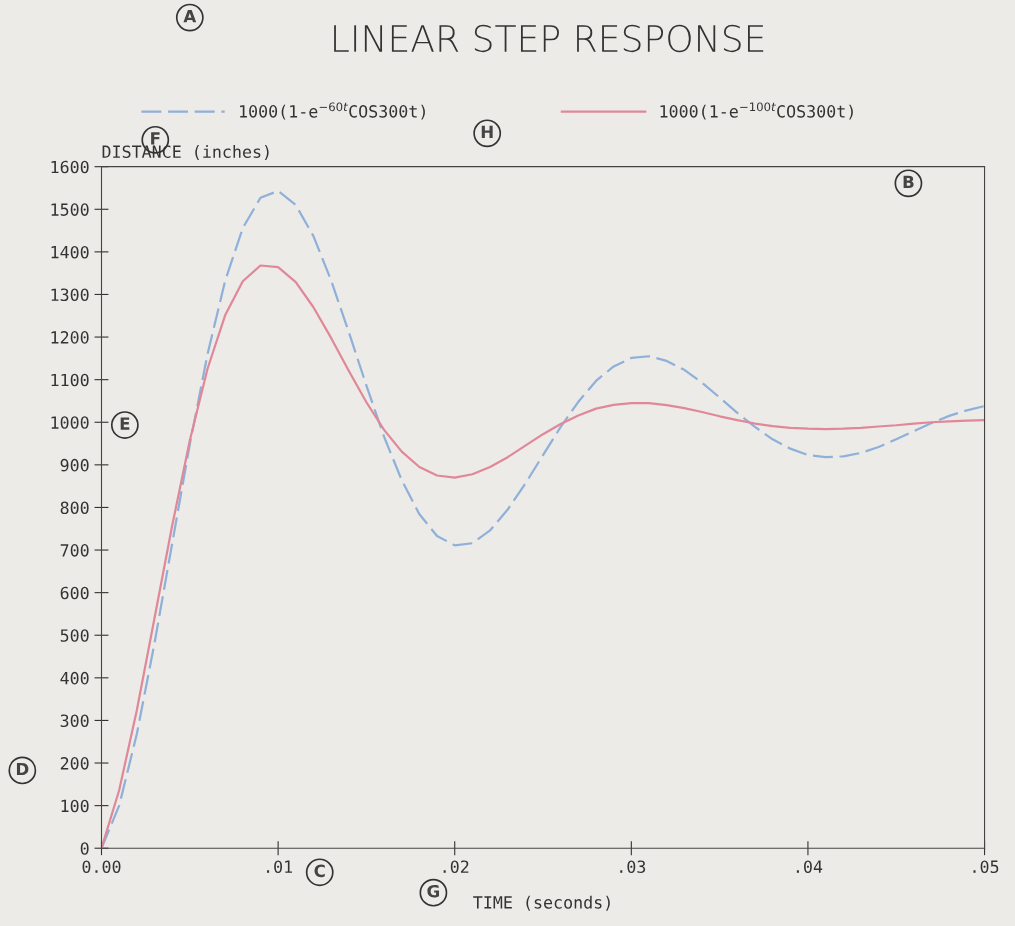 This screenshot has width=1015, height=926. What do you see at coordinates (22, 769) in the screenshot?
I see `text: D` at bounding box center [22, 769].